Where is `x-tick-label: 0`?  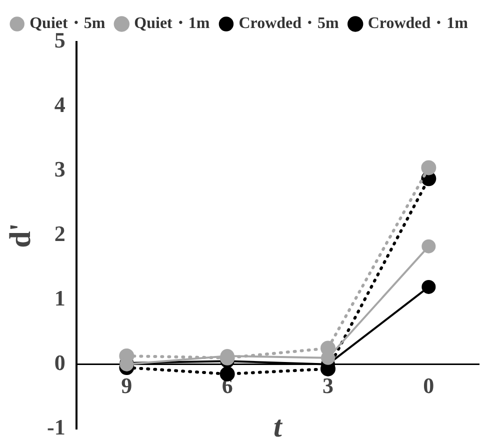 x-tick-label: 0 is located at coordinates (428, 385).